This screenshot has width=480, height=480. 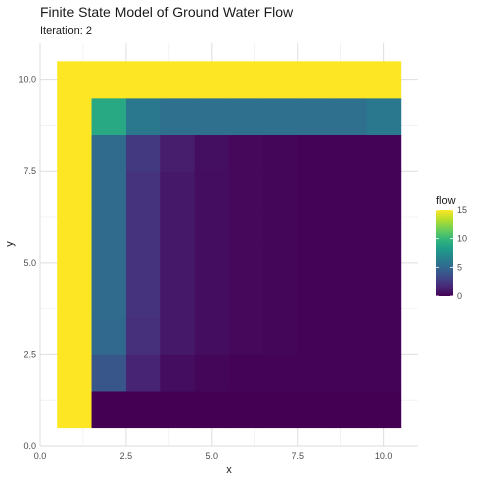 I want to click on y-axis-title: y, so click(x=10, y=244).